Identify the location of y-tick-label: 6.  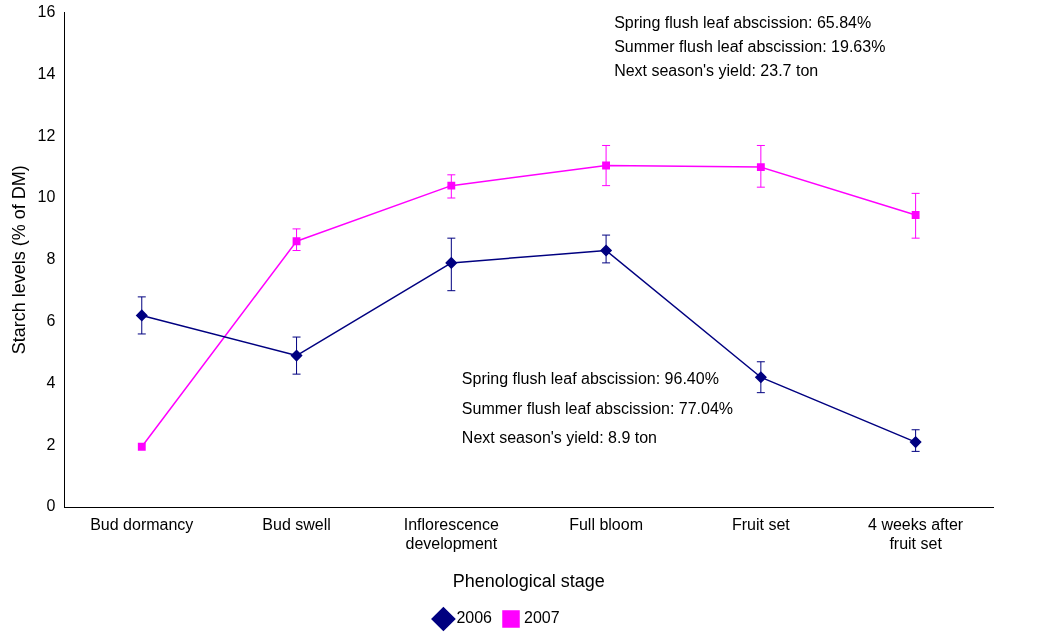
(51, 321).